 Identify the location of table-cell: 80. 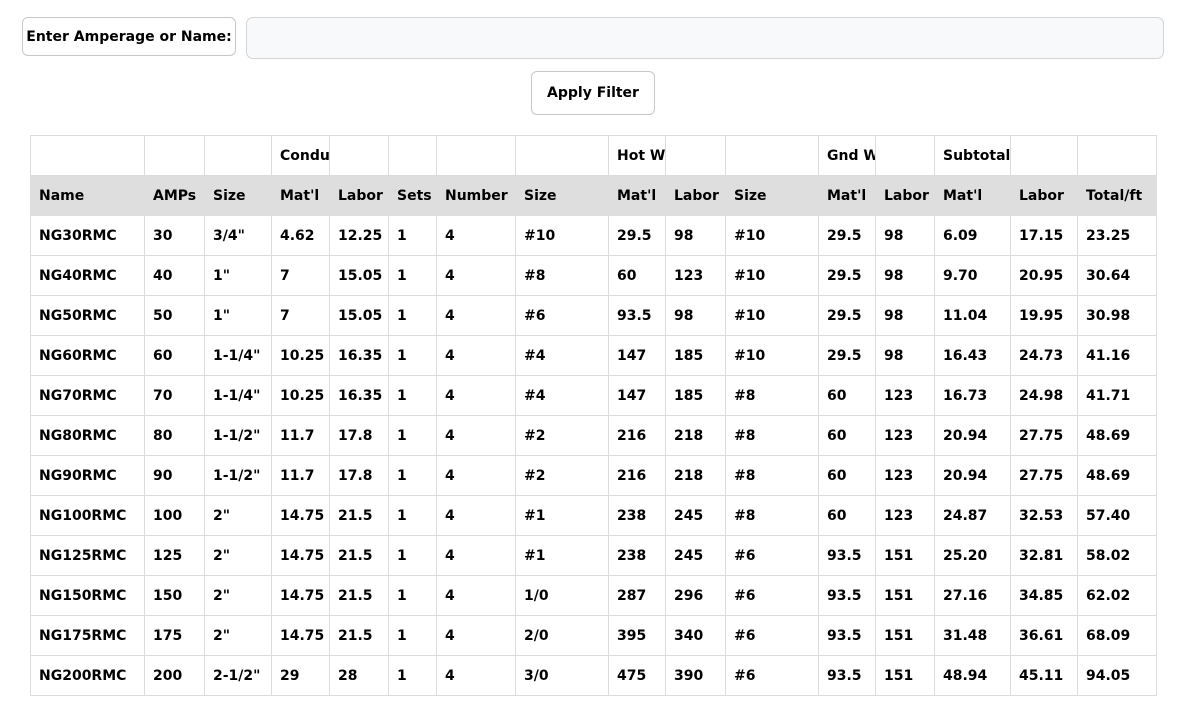
(174, 435).